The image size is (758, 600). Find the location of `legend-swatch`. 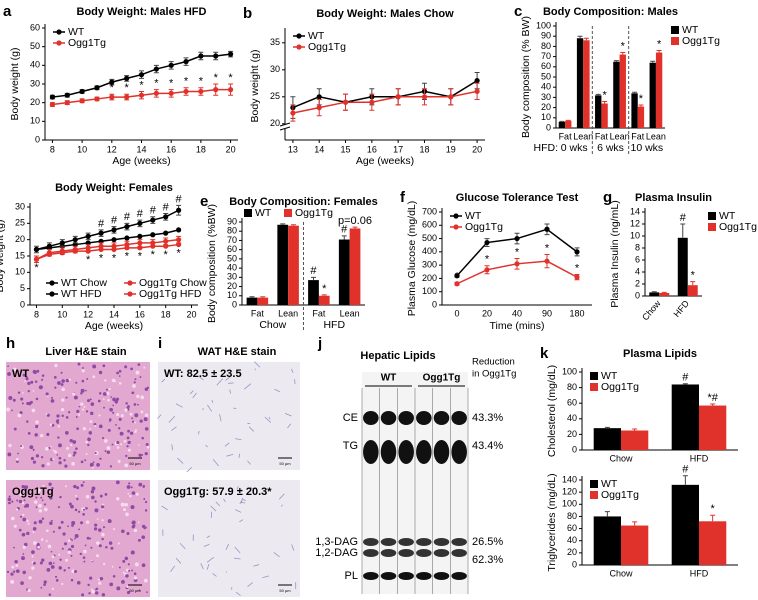

legend-swatch is located at coordinates (675, 30).